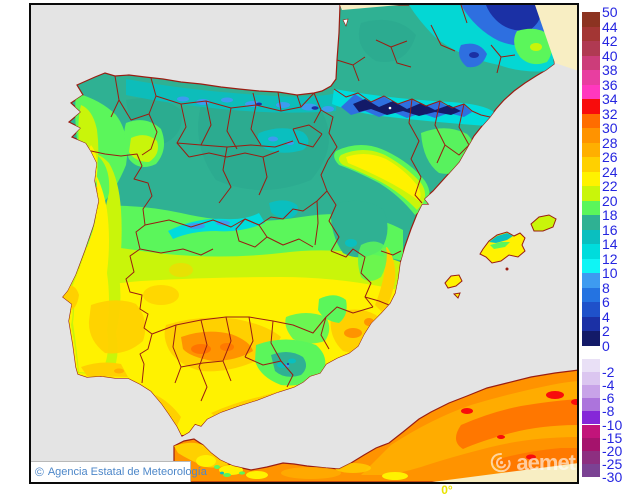 This screenshot has width=630, height=500. Describe the element at coordinates (612, 477) in the screenshot. I see `legend-lower-label: -30` at that location.